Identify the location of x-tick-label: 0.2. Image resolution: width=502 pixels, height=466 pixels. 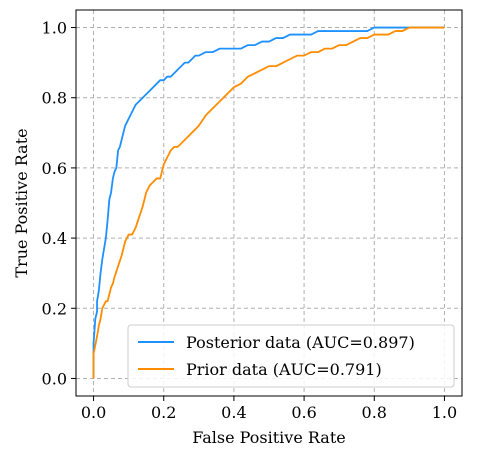
(163, 412).